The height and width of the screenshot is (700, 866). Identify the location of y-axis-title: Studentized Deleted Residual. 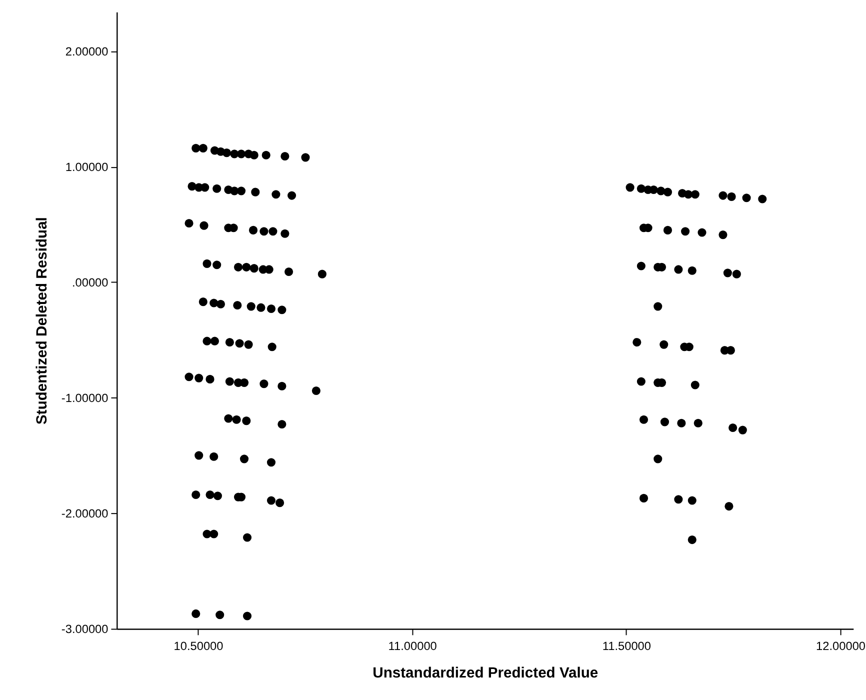
(42, 320).